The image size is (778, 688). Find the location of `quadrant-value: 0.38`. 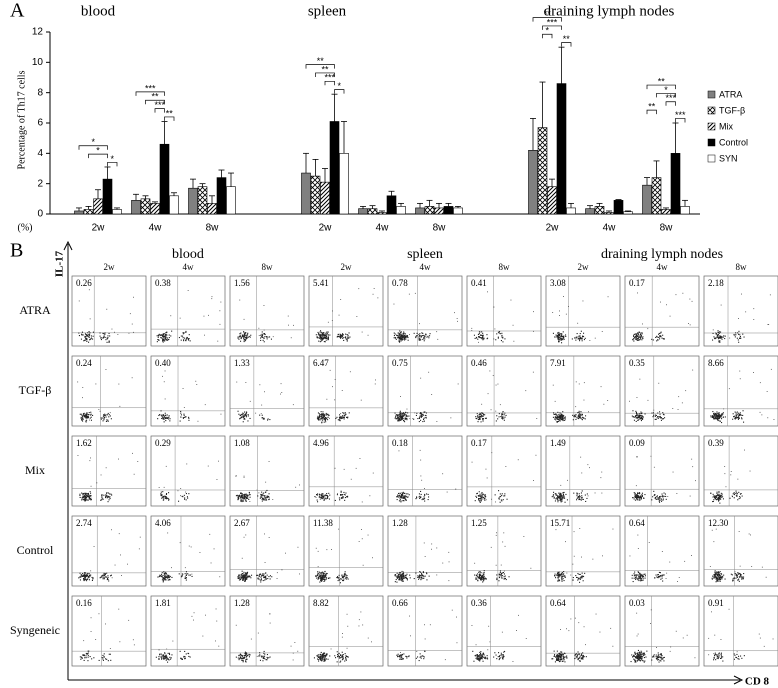

quadrant-value: 0.38 is located at coordinates (163, 283).